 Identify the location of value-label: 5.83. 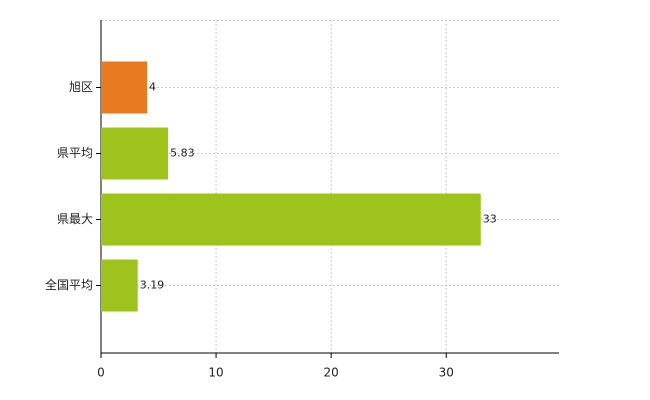
(182, 153).